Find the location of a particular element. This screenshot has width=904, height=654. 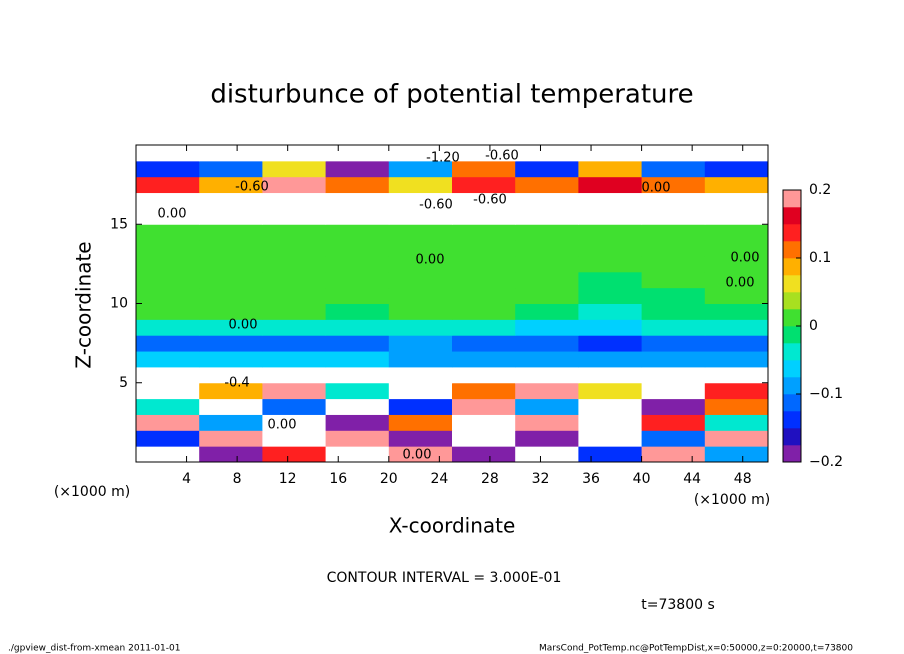

contour-interval: CONTOUR INTERVAL = 3.000E-01 is located at coordinates (444, 578).